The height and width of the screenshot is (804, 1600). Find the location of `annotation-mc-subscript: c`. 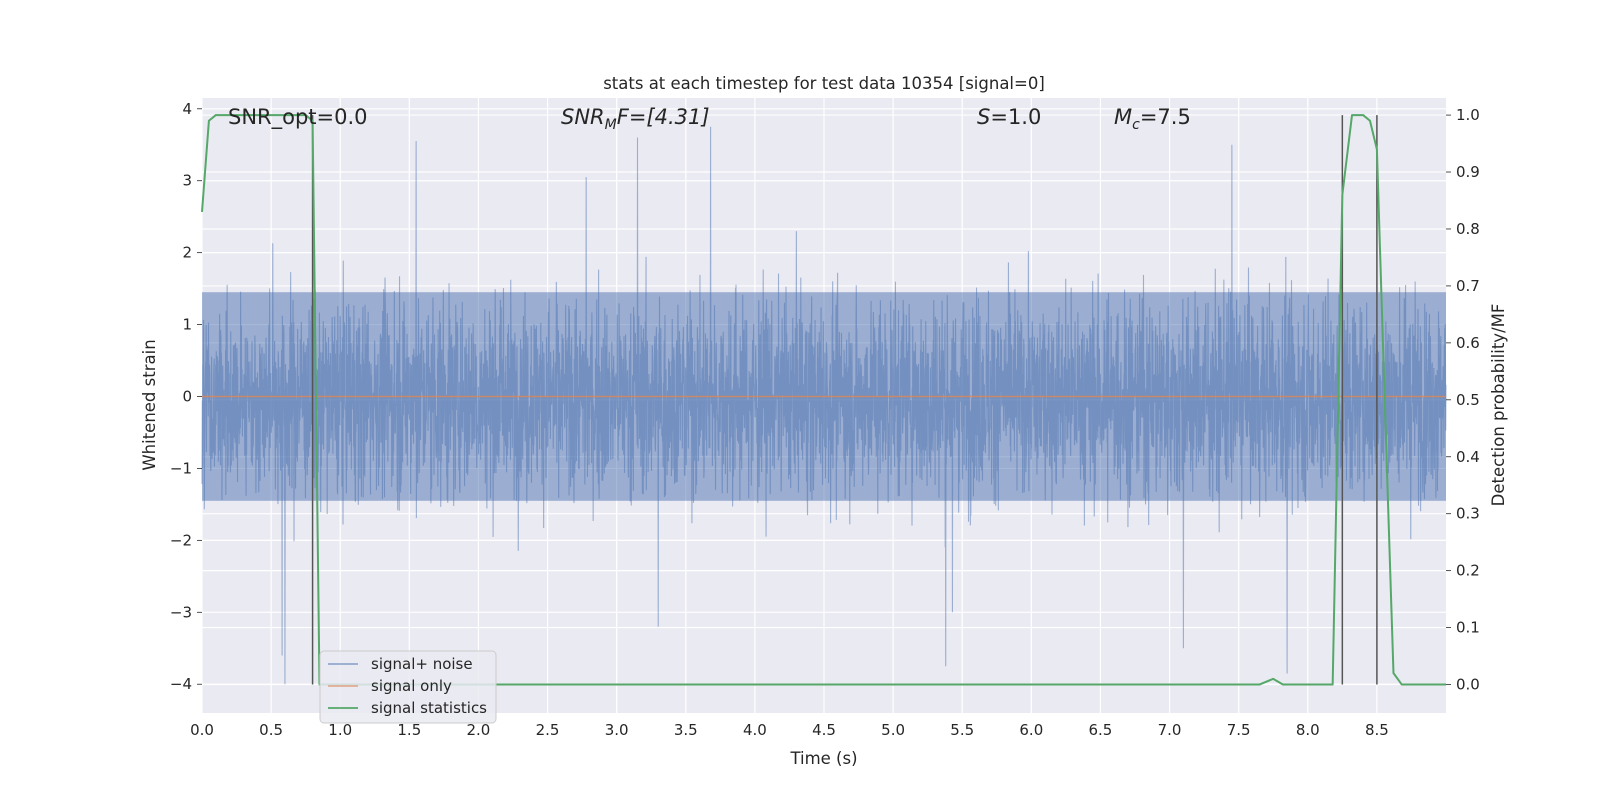

annotation-mc-subscript: c is located at coordinates (1136, 125).